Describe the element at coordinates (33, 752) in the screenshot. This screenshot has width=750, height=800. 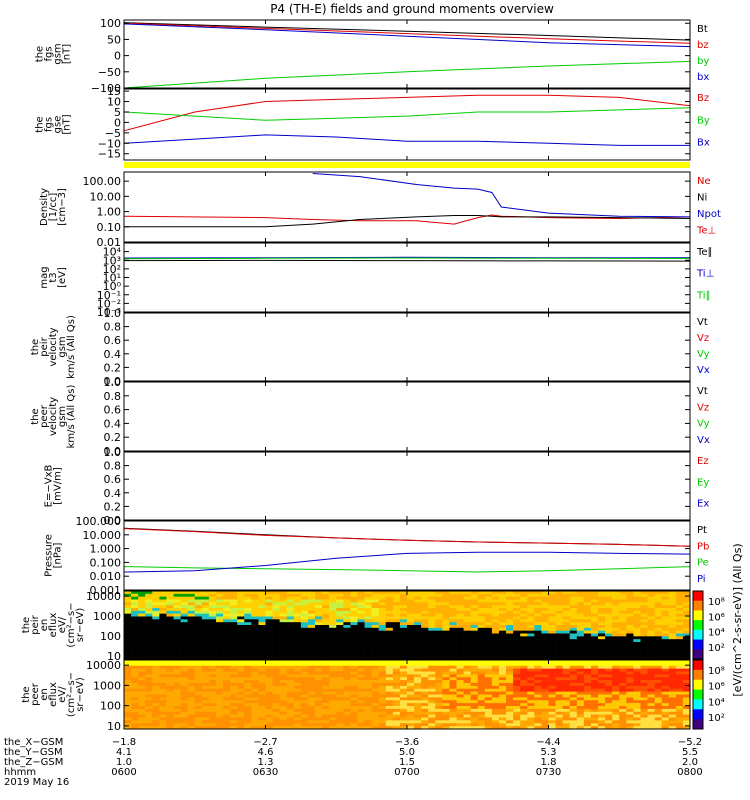
I see `x-row-name: the_Y−GSM` at that location.